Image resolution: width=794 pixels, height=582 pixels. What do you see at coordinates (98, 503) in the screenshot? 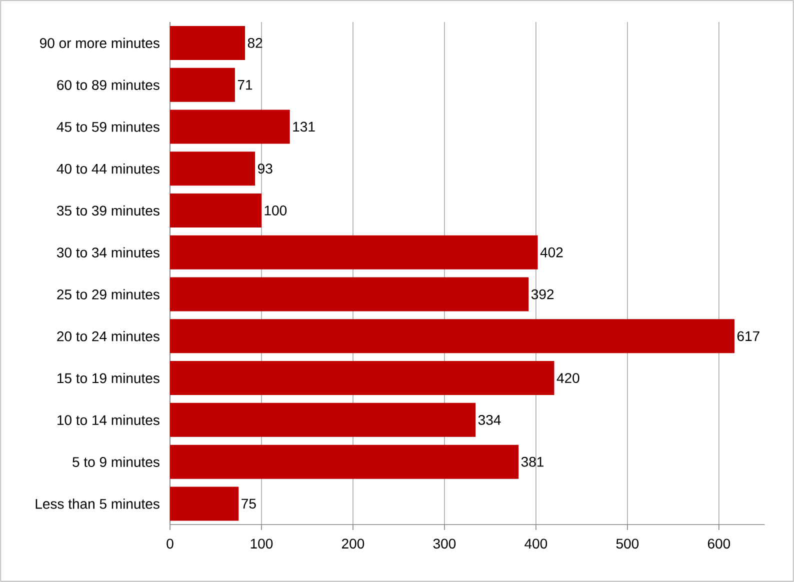
I see `y-tick-label: Less than 5 minutes` at bounding box center [98, 503].